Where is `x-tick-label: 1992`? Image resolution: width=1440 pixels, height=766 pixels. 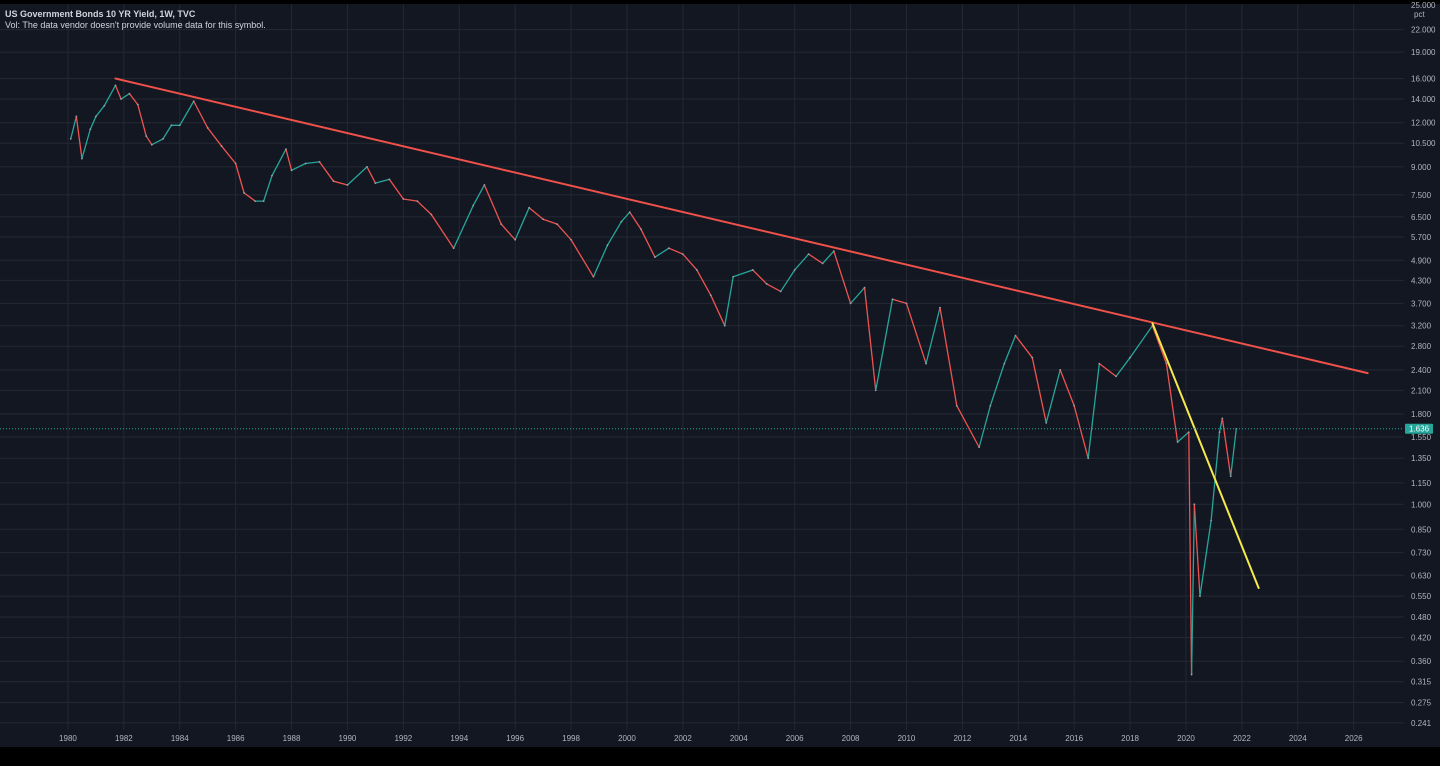
x-tick-label: 1992 is located at coordinates (403, 738).